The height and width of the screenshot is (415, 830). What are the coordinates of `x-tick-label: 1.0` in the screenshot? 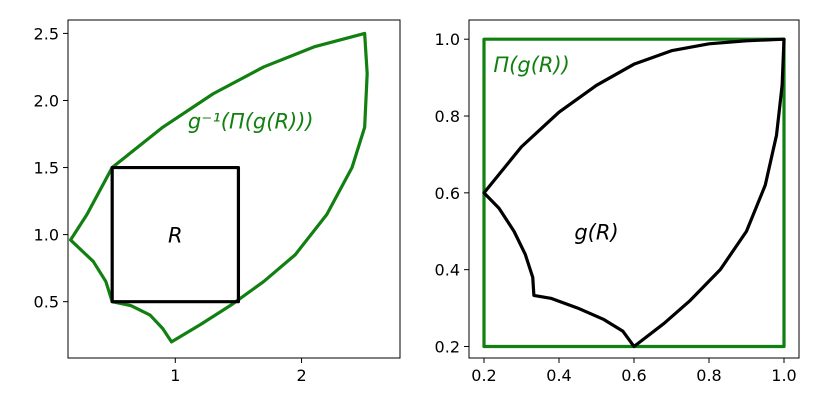 It's located at (783, 375).